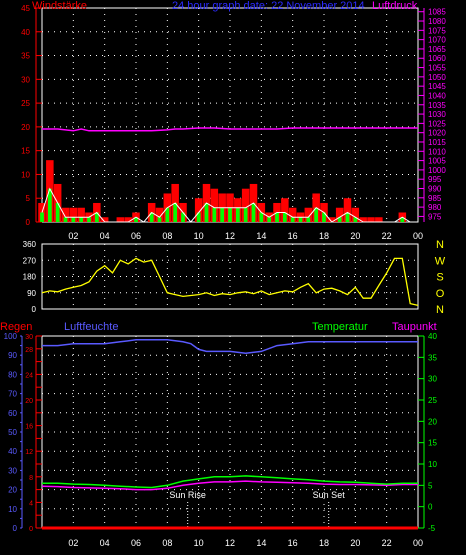  Describe the element at coordinates (29, 337) in the screenshot. I see `rain-y-tick: 30` at that location.